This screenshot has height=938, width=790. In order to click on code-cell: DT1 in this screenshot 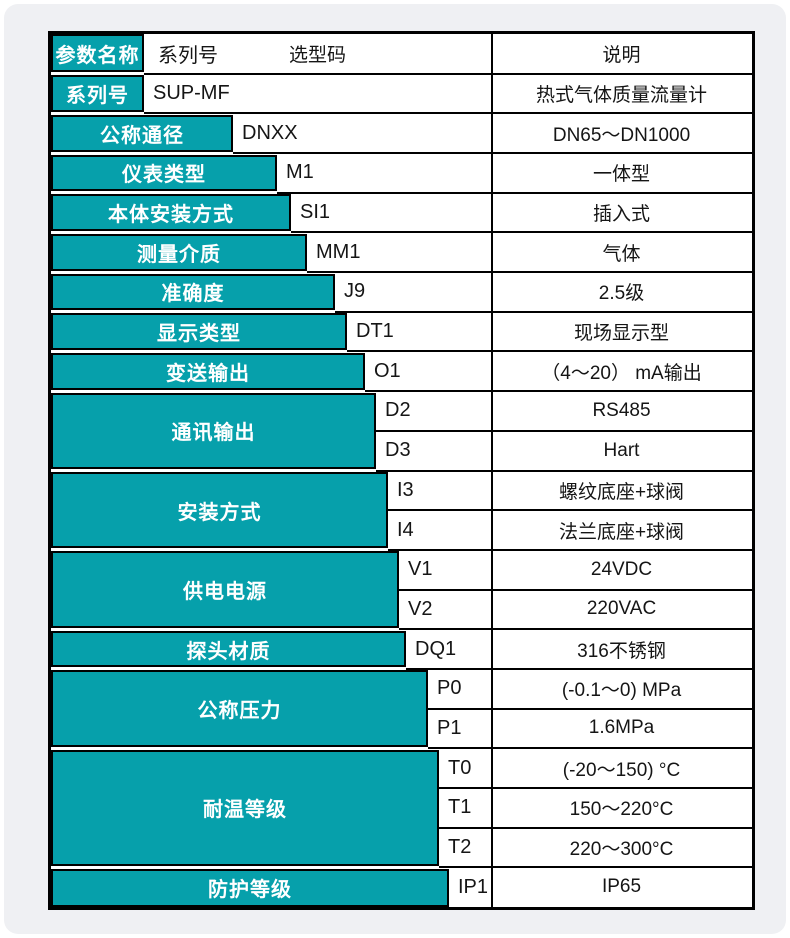, I will do `click(375, 331)`.